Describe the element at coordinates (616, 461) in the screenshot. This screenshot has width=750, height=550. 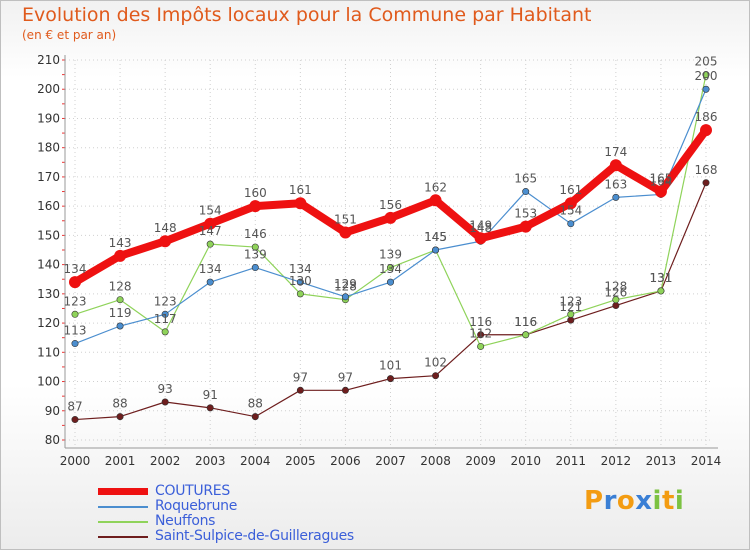
I see `x-tick-label: 2012` at that location.